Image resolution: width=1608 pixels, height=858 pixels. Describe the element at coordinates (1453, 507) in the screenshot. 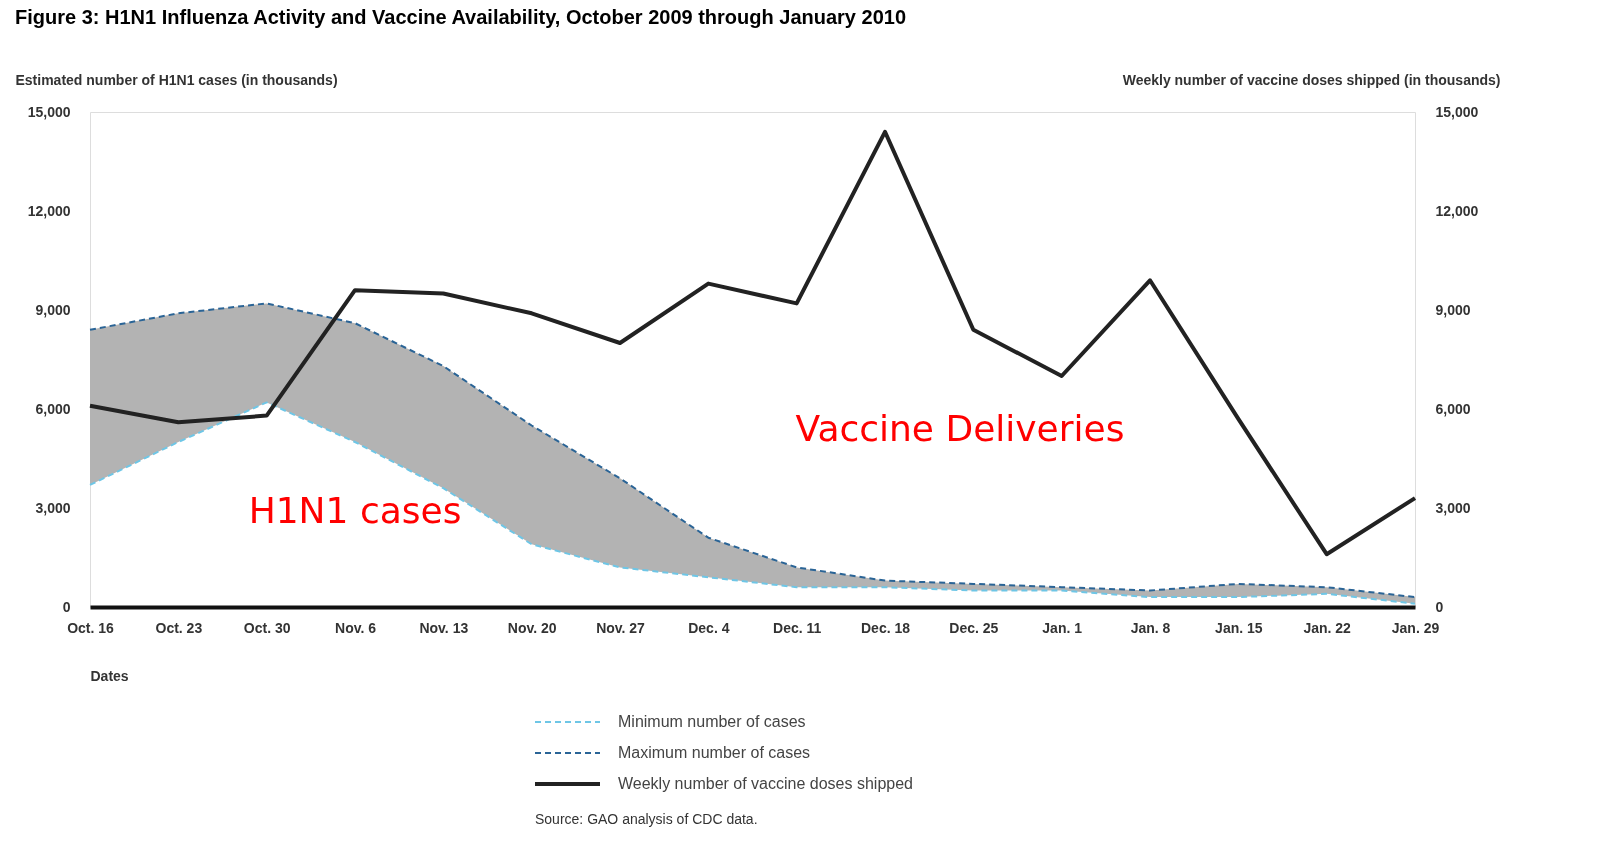

I see `y2-tick-label: 3,000` at that location.